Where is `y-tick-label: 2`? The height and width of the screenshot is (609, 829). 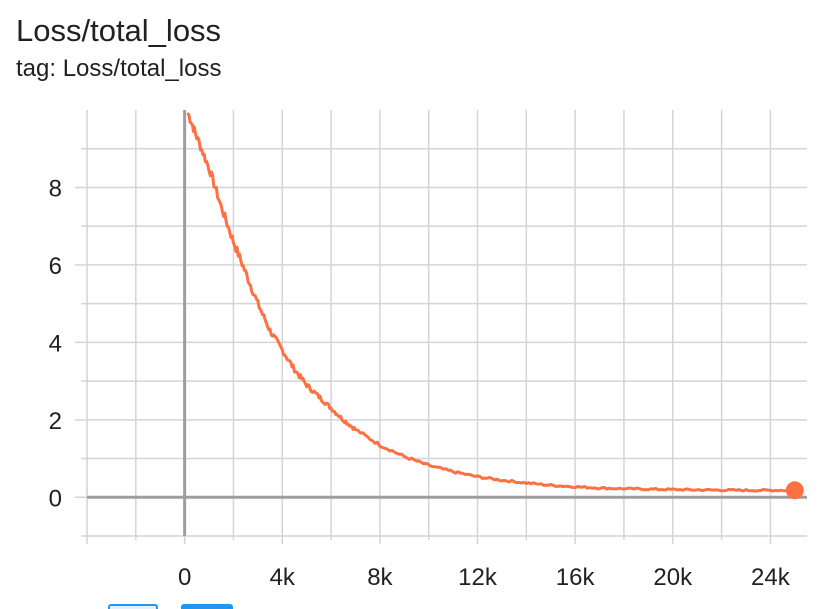
y-tick-label: 2 is located at coordinates (55, 421).